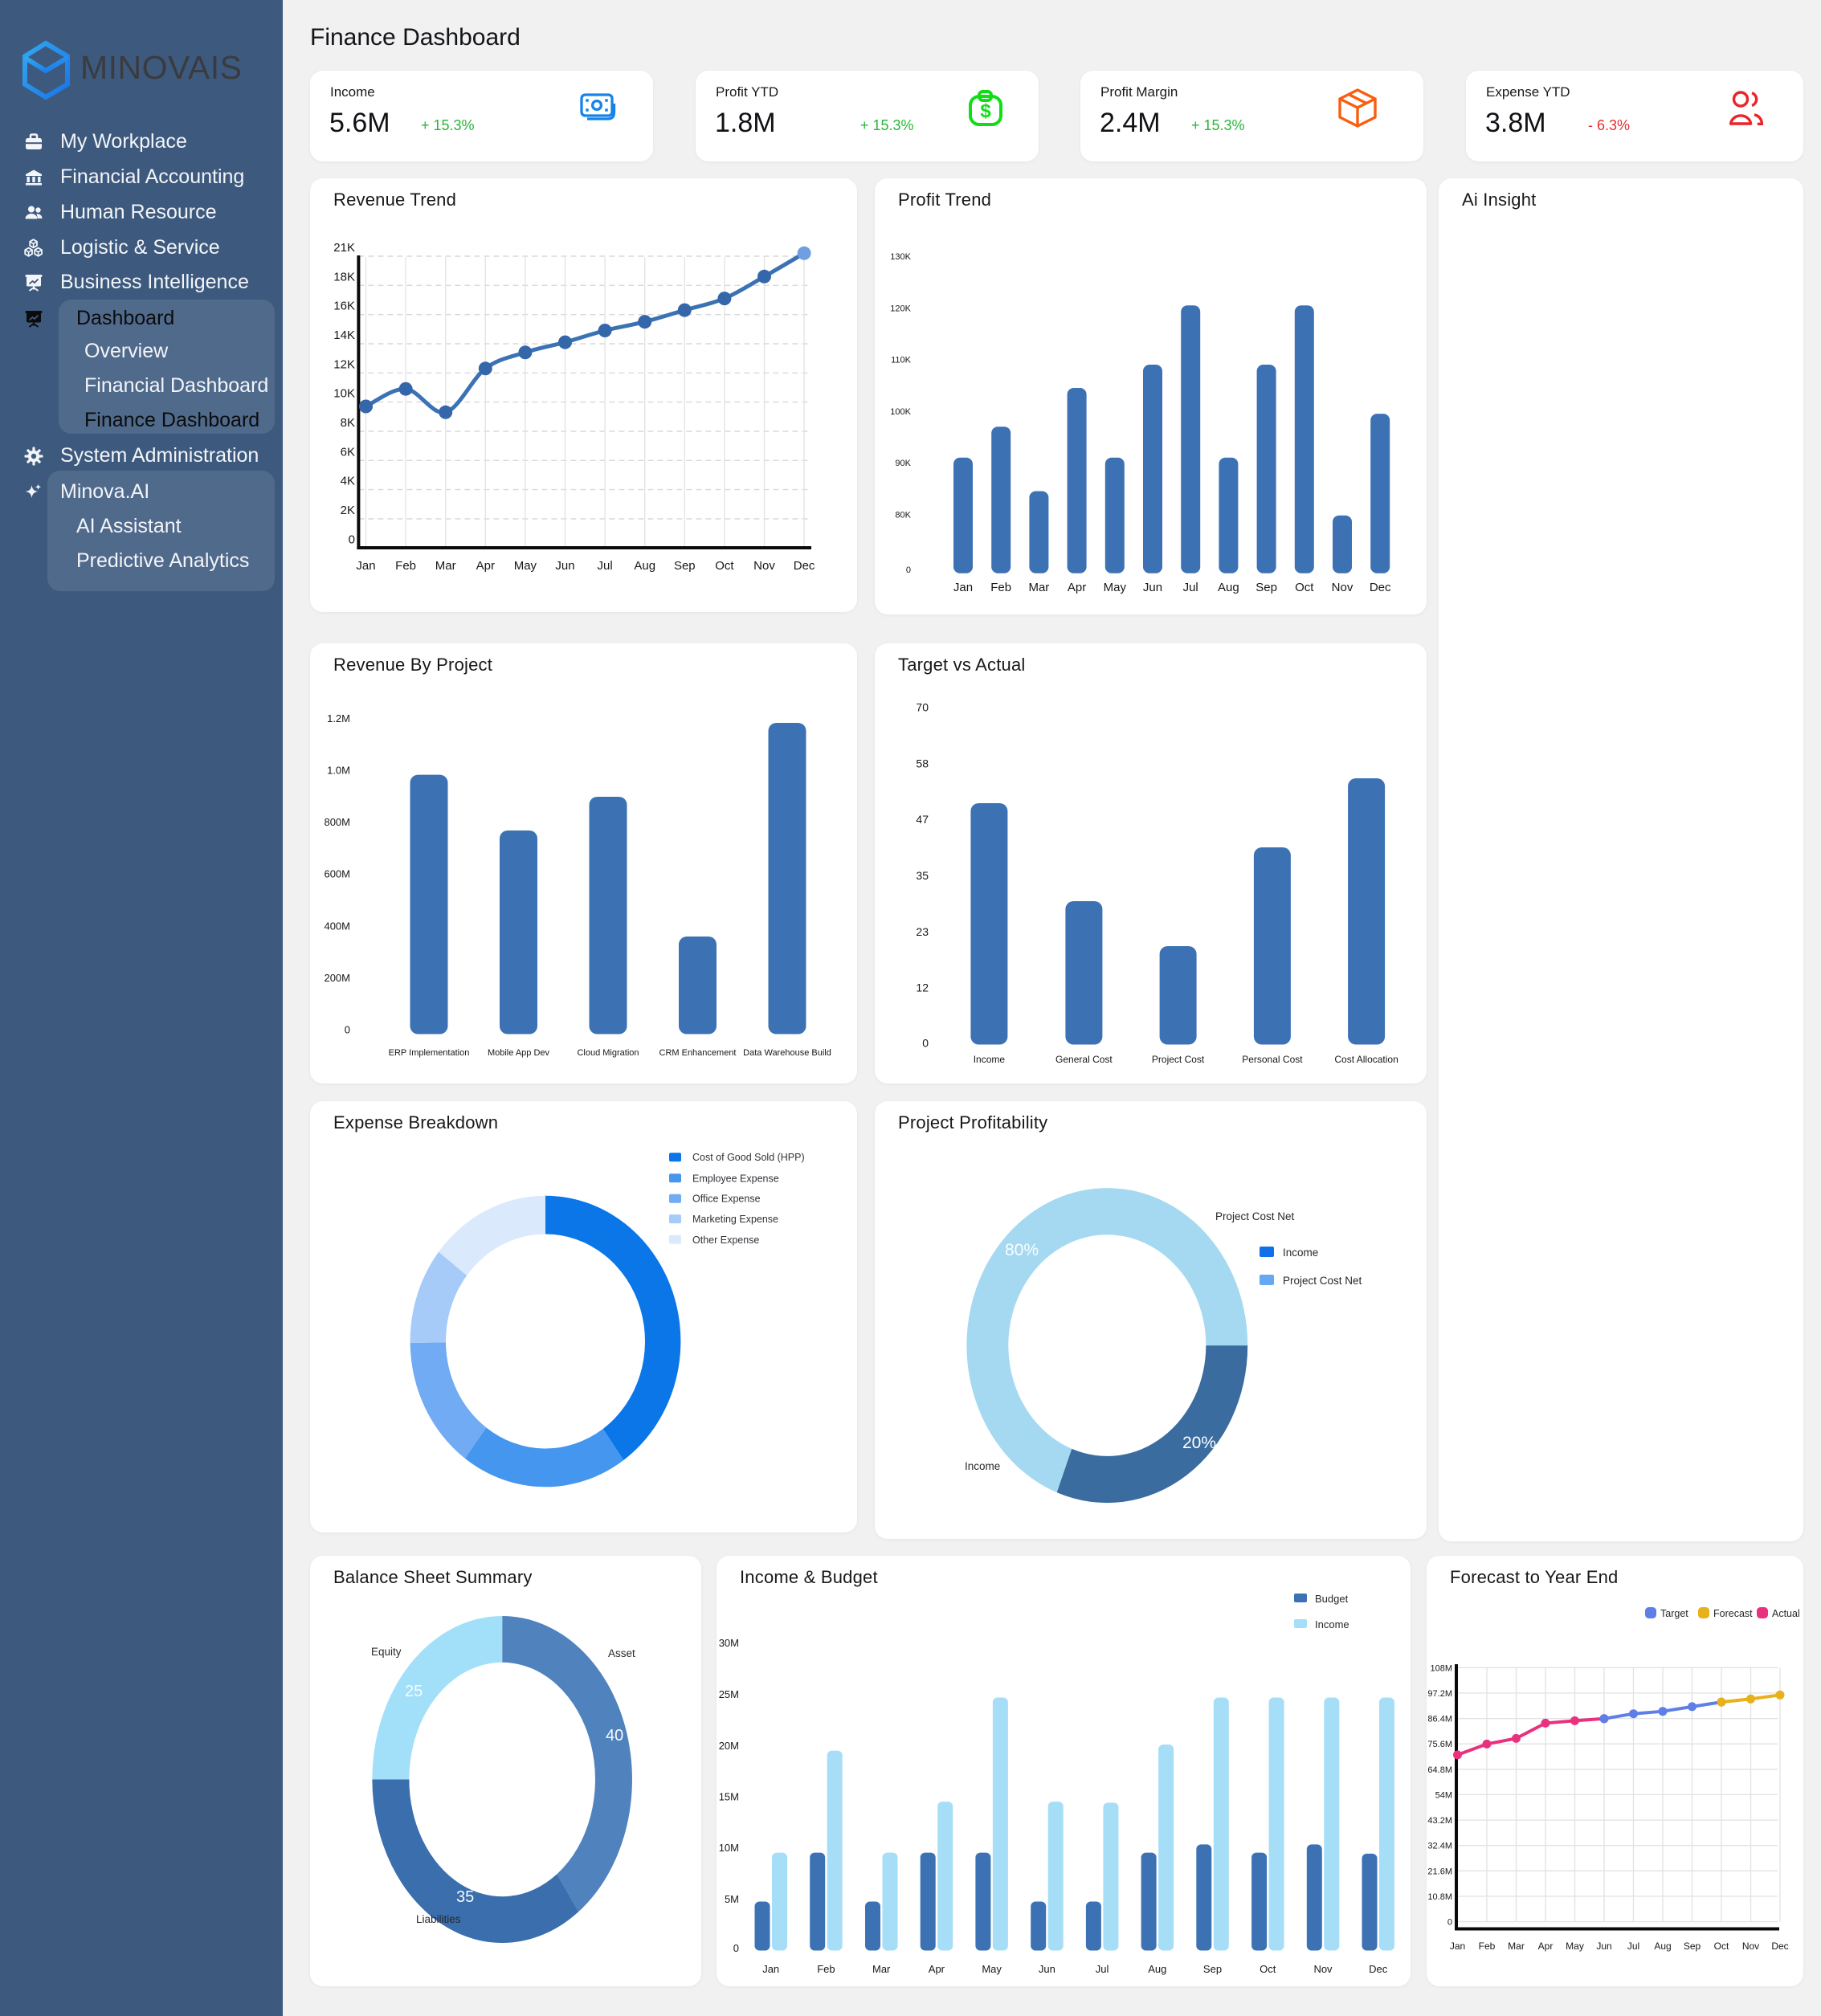 The height and width of the screenshot is (2016, 1821). Describe the element at coordinates (787, 1053) in the screenshot. I see `svg-text: Data Warehouse Build` at that location.